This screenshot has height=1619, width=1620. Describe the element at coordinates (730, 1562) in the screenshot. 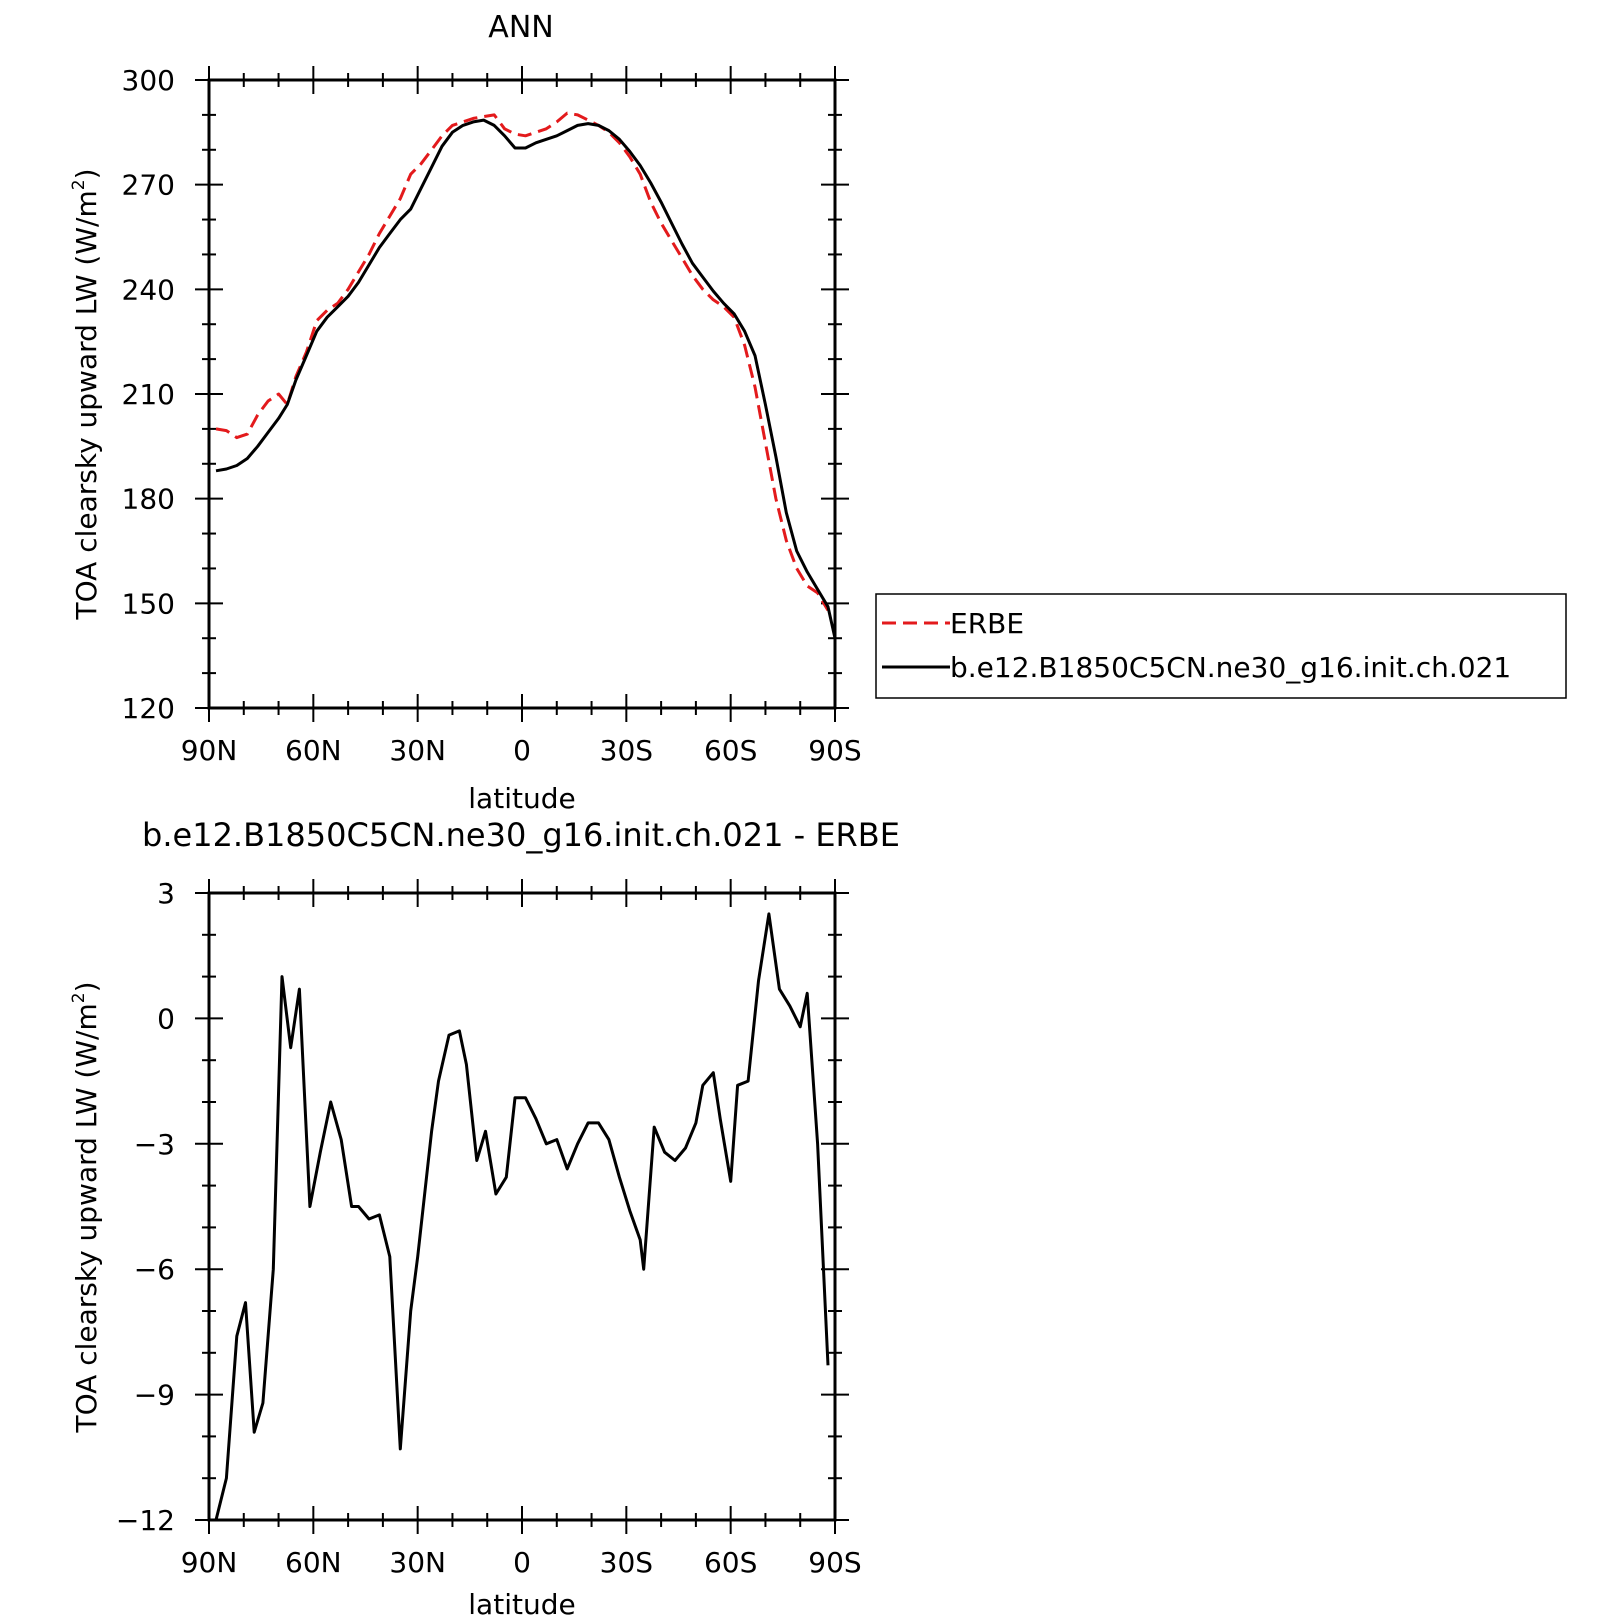

I see `bottom-x-tick-label: 60S` at that location.